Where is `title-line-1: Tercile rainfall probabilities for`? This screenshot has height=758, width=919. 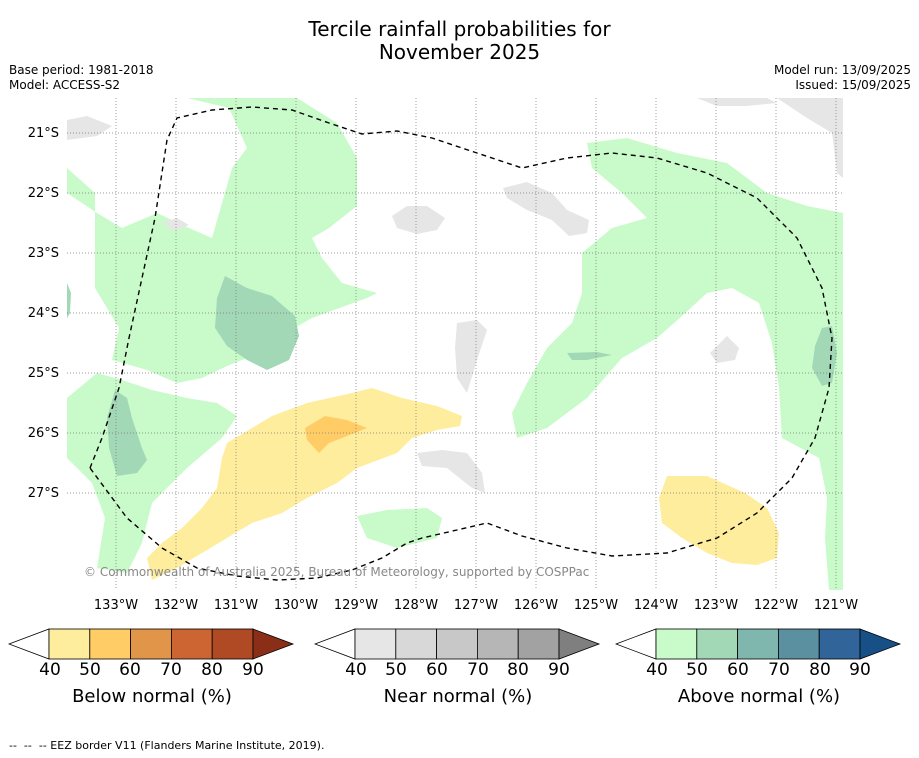
title-line-1: Tercile rainfall probabilities for is located at coordinates (459, 29).